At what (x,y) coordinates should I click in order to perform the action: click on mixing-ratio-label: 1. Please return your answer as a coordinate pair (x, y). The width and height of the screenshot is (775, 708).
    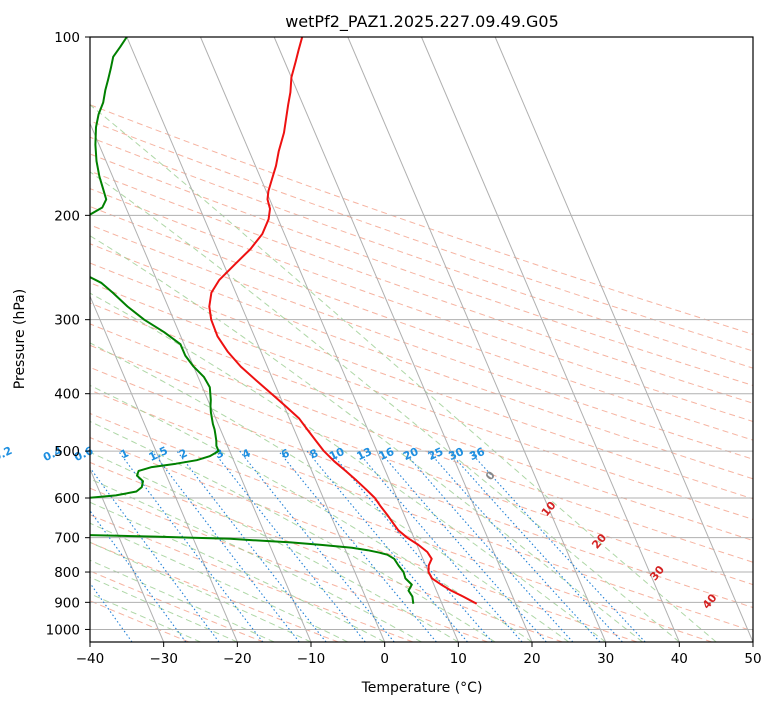
    Looking at the image, I should click on (124, 454).